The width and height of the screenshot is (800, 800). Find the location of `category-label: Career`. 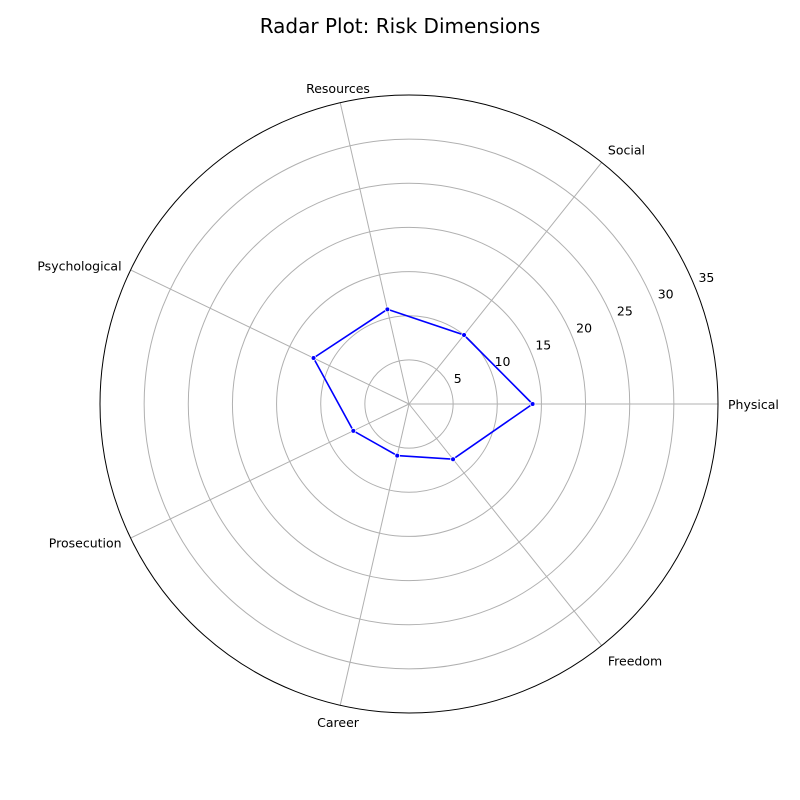

category-label: Career is located at coordinates (338, 722).